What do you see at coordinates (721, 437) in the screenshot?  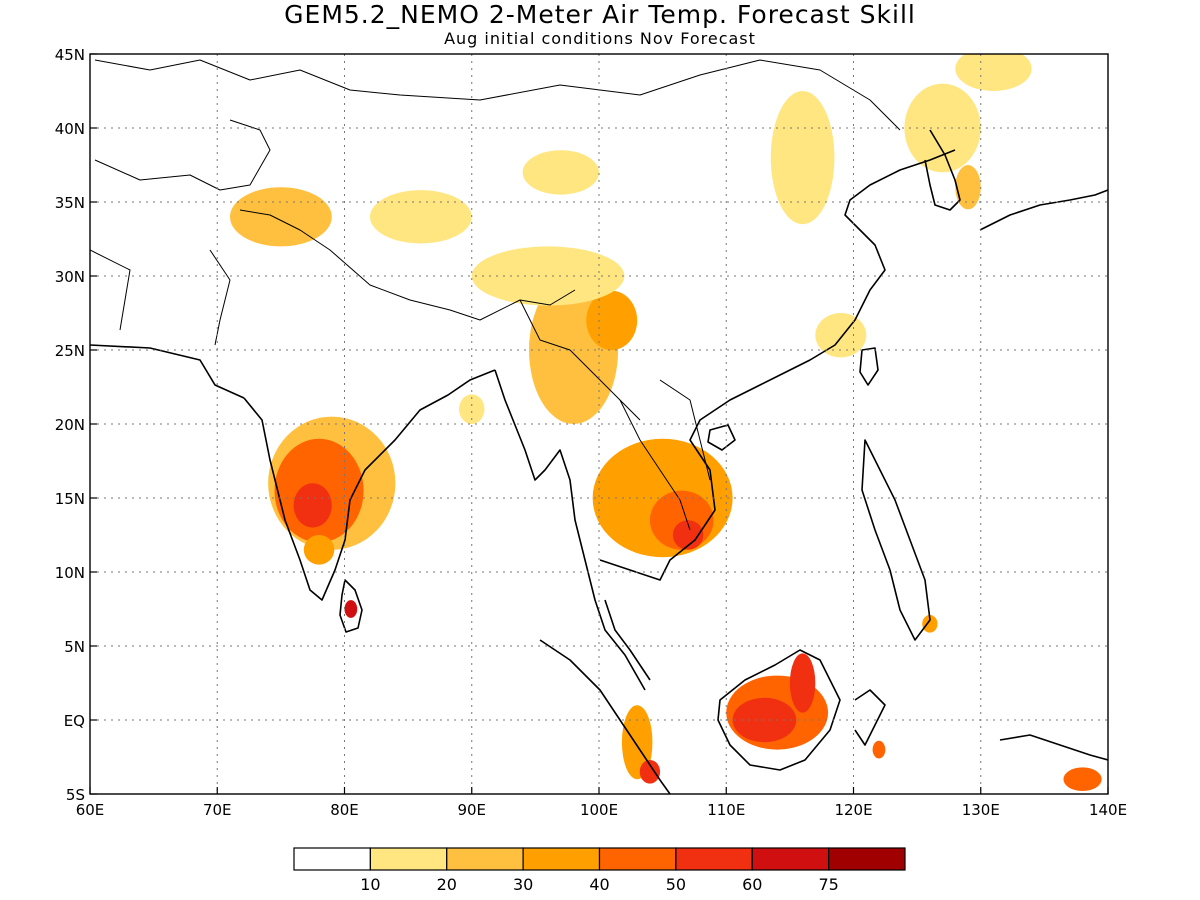 I see `coastline-hainan` at bounding box center [721, 437].